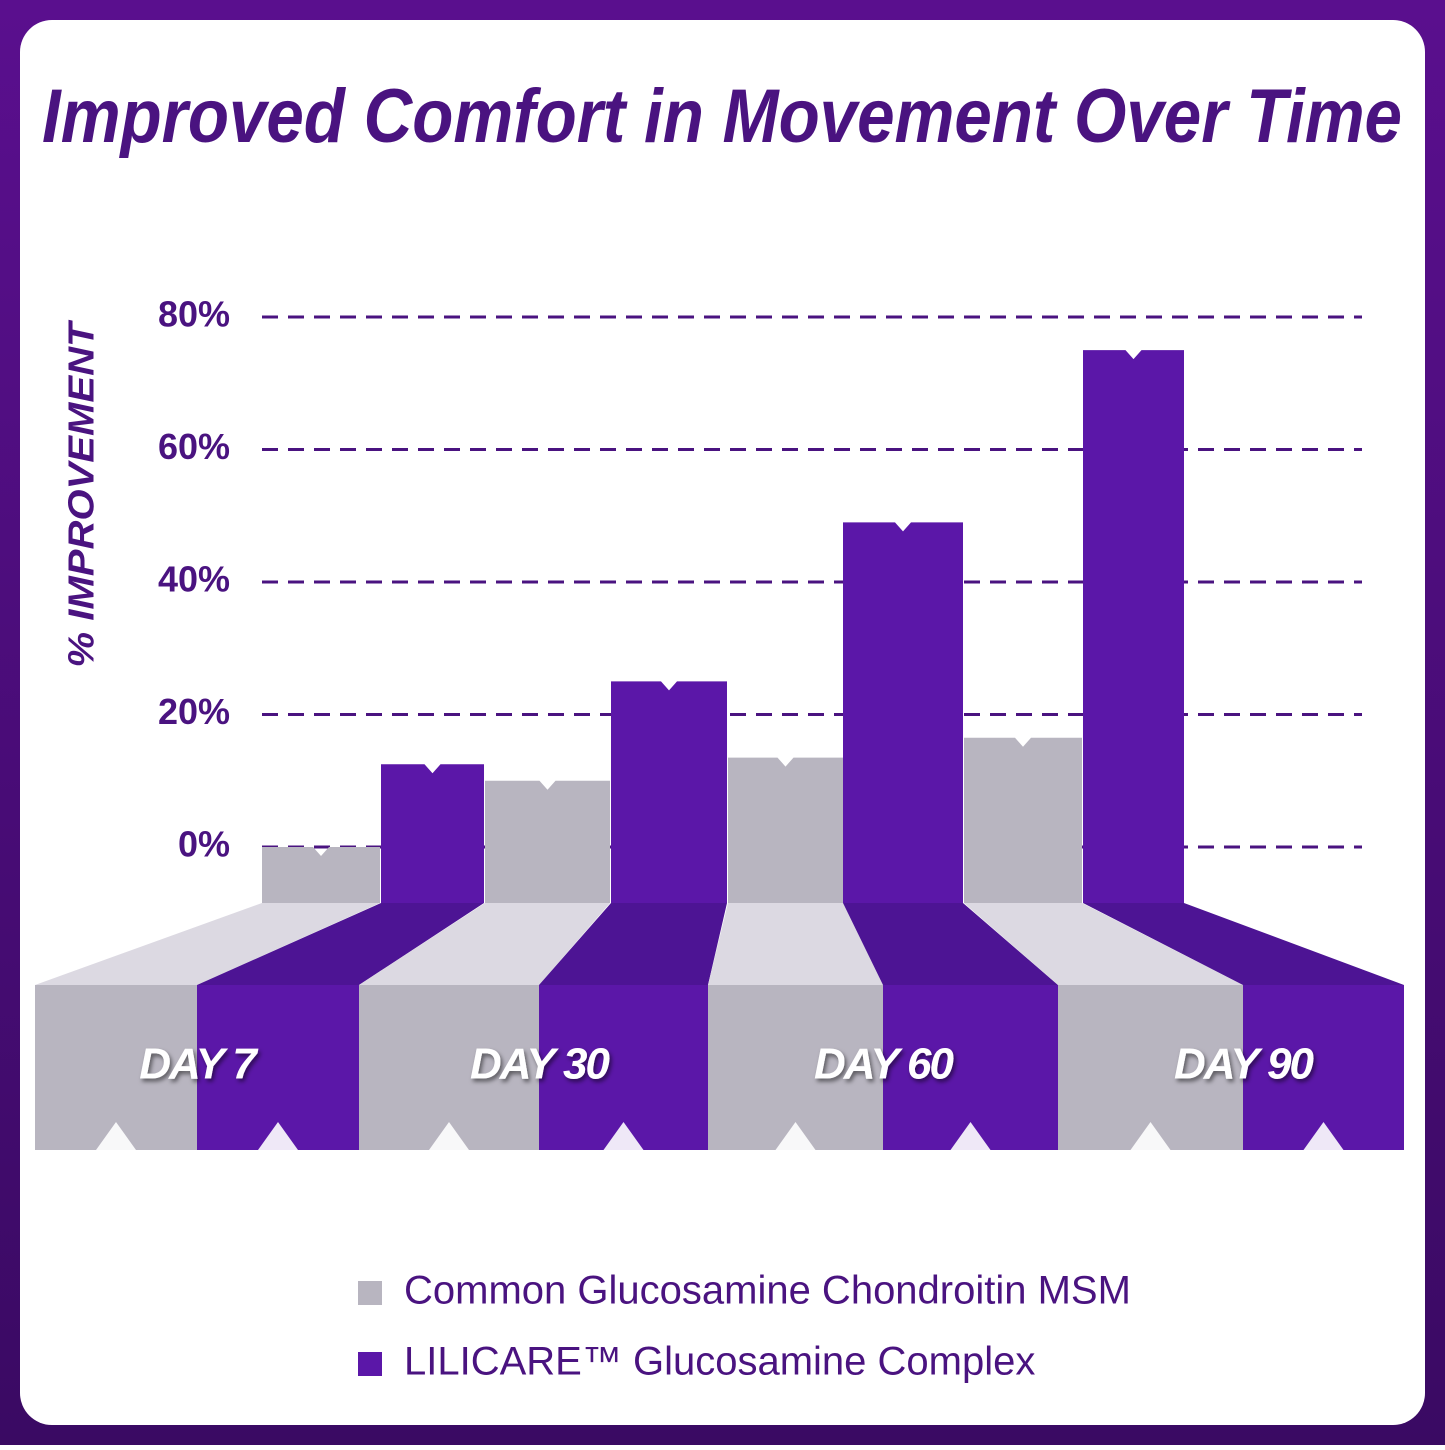  What do you see at coordinates (194, 711) in the screenshot?
I see `y-tick-label: 20%` at bounding box center [194, 711].